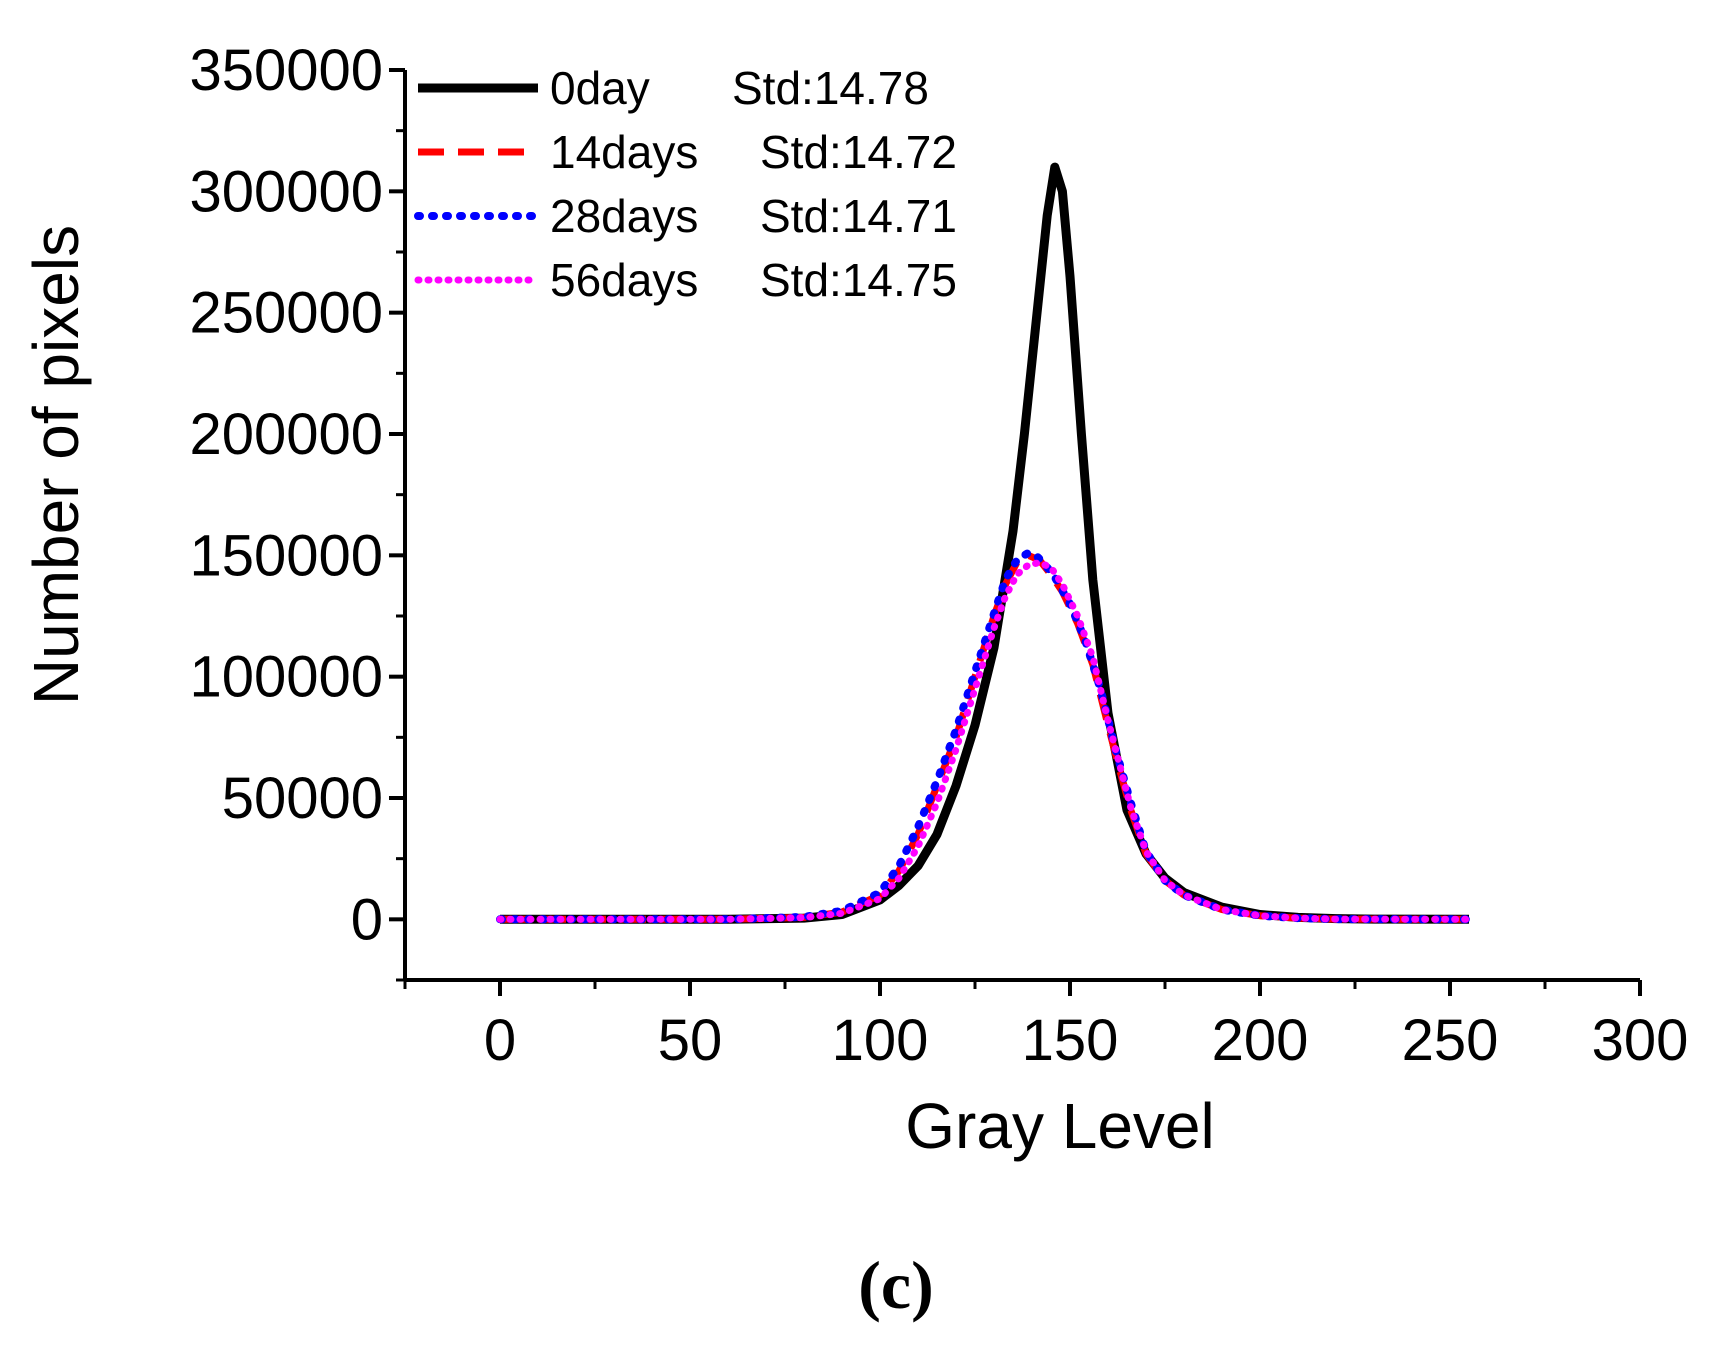  What do you see at coordinates (286, 434) in the screenshot?
I see `y-tick-label: 200000` at bounding box center [286, 434].